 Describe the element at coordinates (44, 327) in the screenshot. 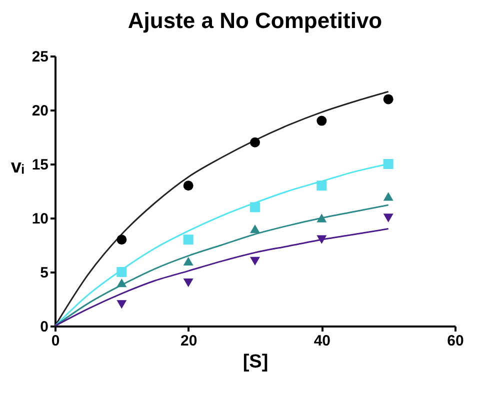

I see `y-tick-label: 0` at that location.